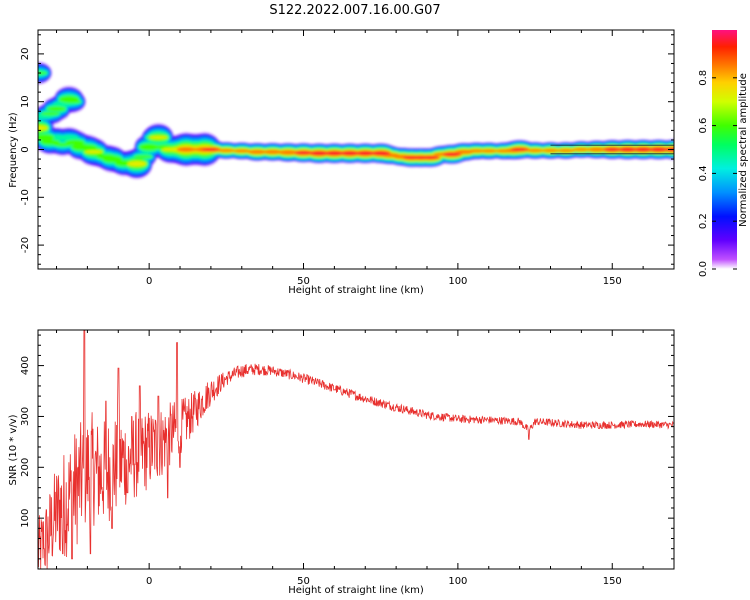 This screenshot has width=750, height=600. I want to click on y-tick-label: 400, so click(25, 365).